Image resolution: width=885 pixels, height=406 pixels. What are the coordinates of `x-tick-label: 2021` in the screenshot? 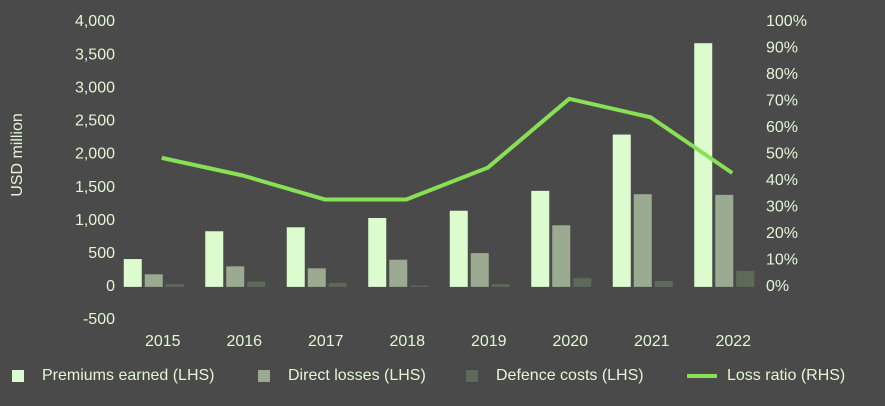 It's located at (652, 341).